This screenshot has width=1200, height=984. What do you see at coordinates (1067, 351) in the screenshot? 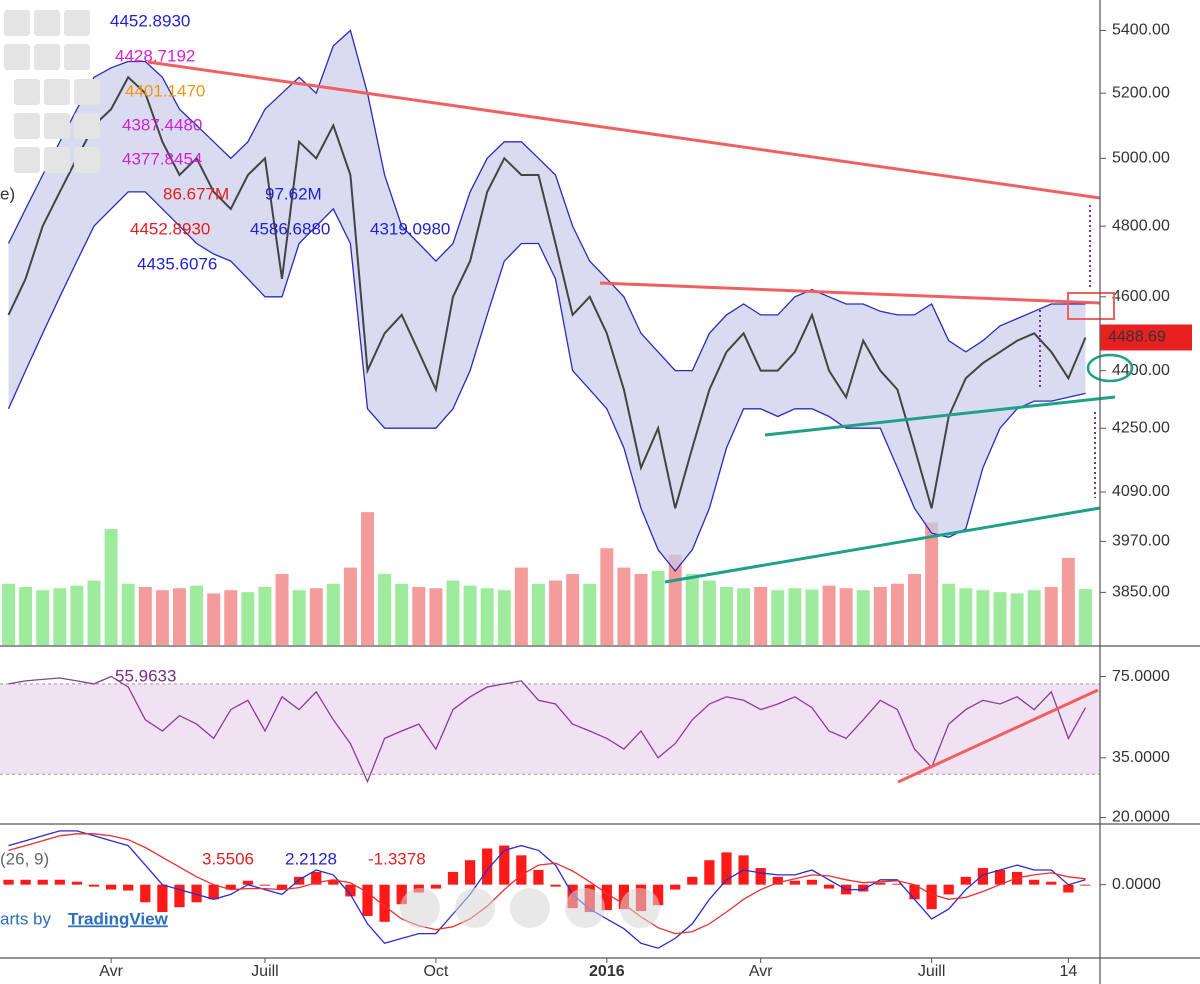
I see `measure-arrows` at bounding box center [1067, 351].